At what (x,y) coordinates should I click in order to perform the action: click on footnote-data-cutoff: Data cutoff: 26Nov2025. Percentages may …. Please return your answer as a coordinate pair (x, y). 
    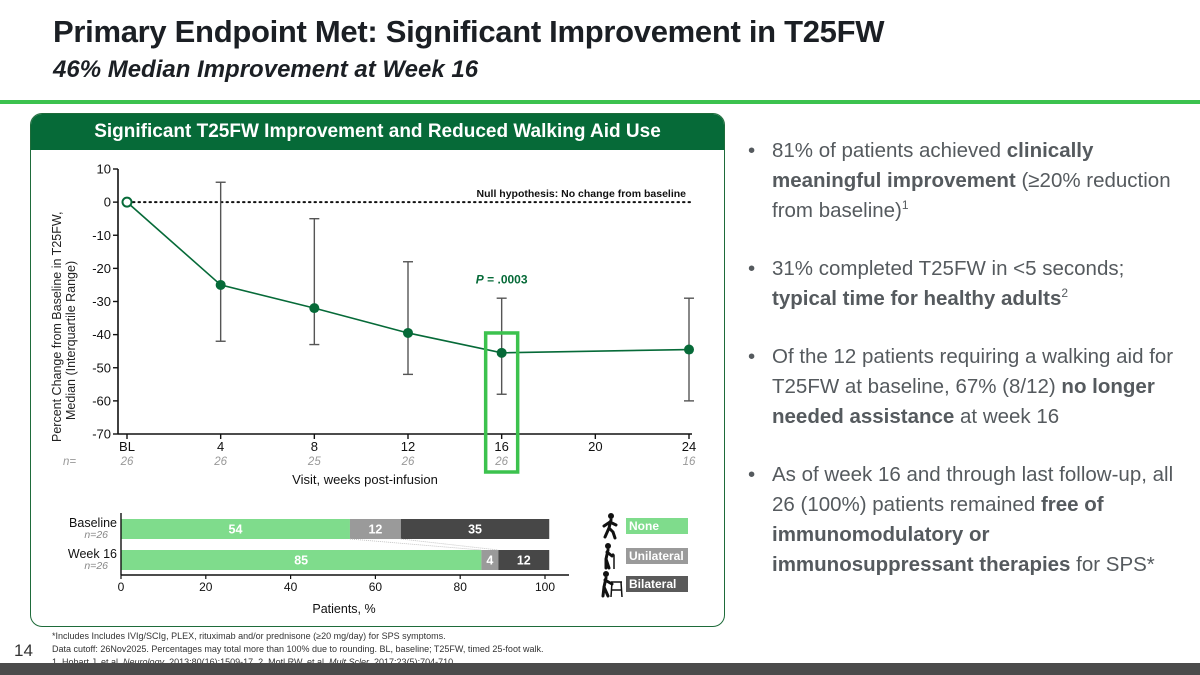
    Looking at the image, I should click on (298, 649).